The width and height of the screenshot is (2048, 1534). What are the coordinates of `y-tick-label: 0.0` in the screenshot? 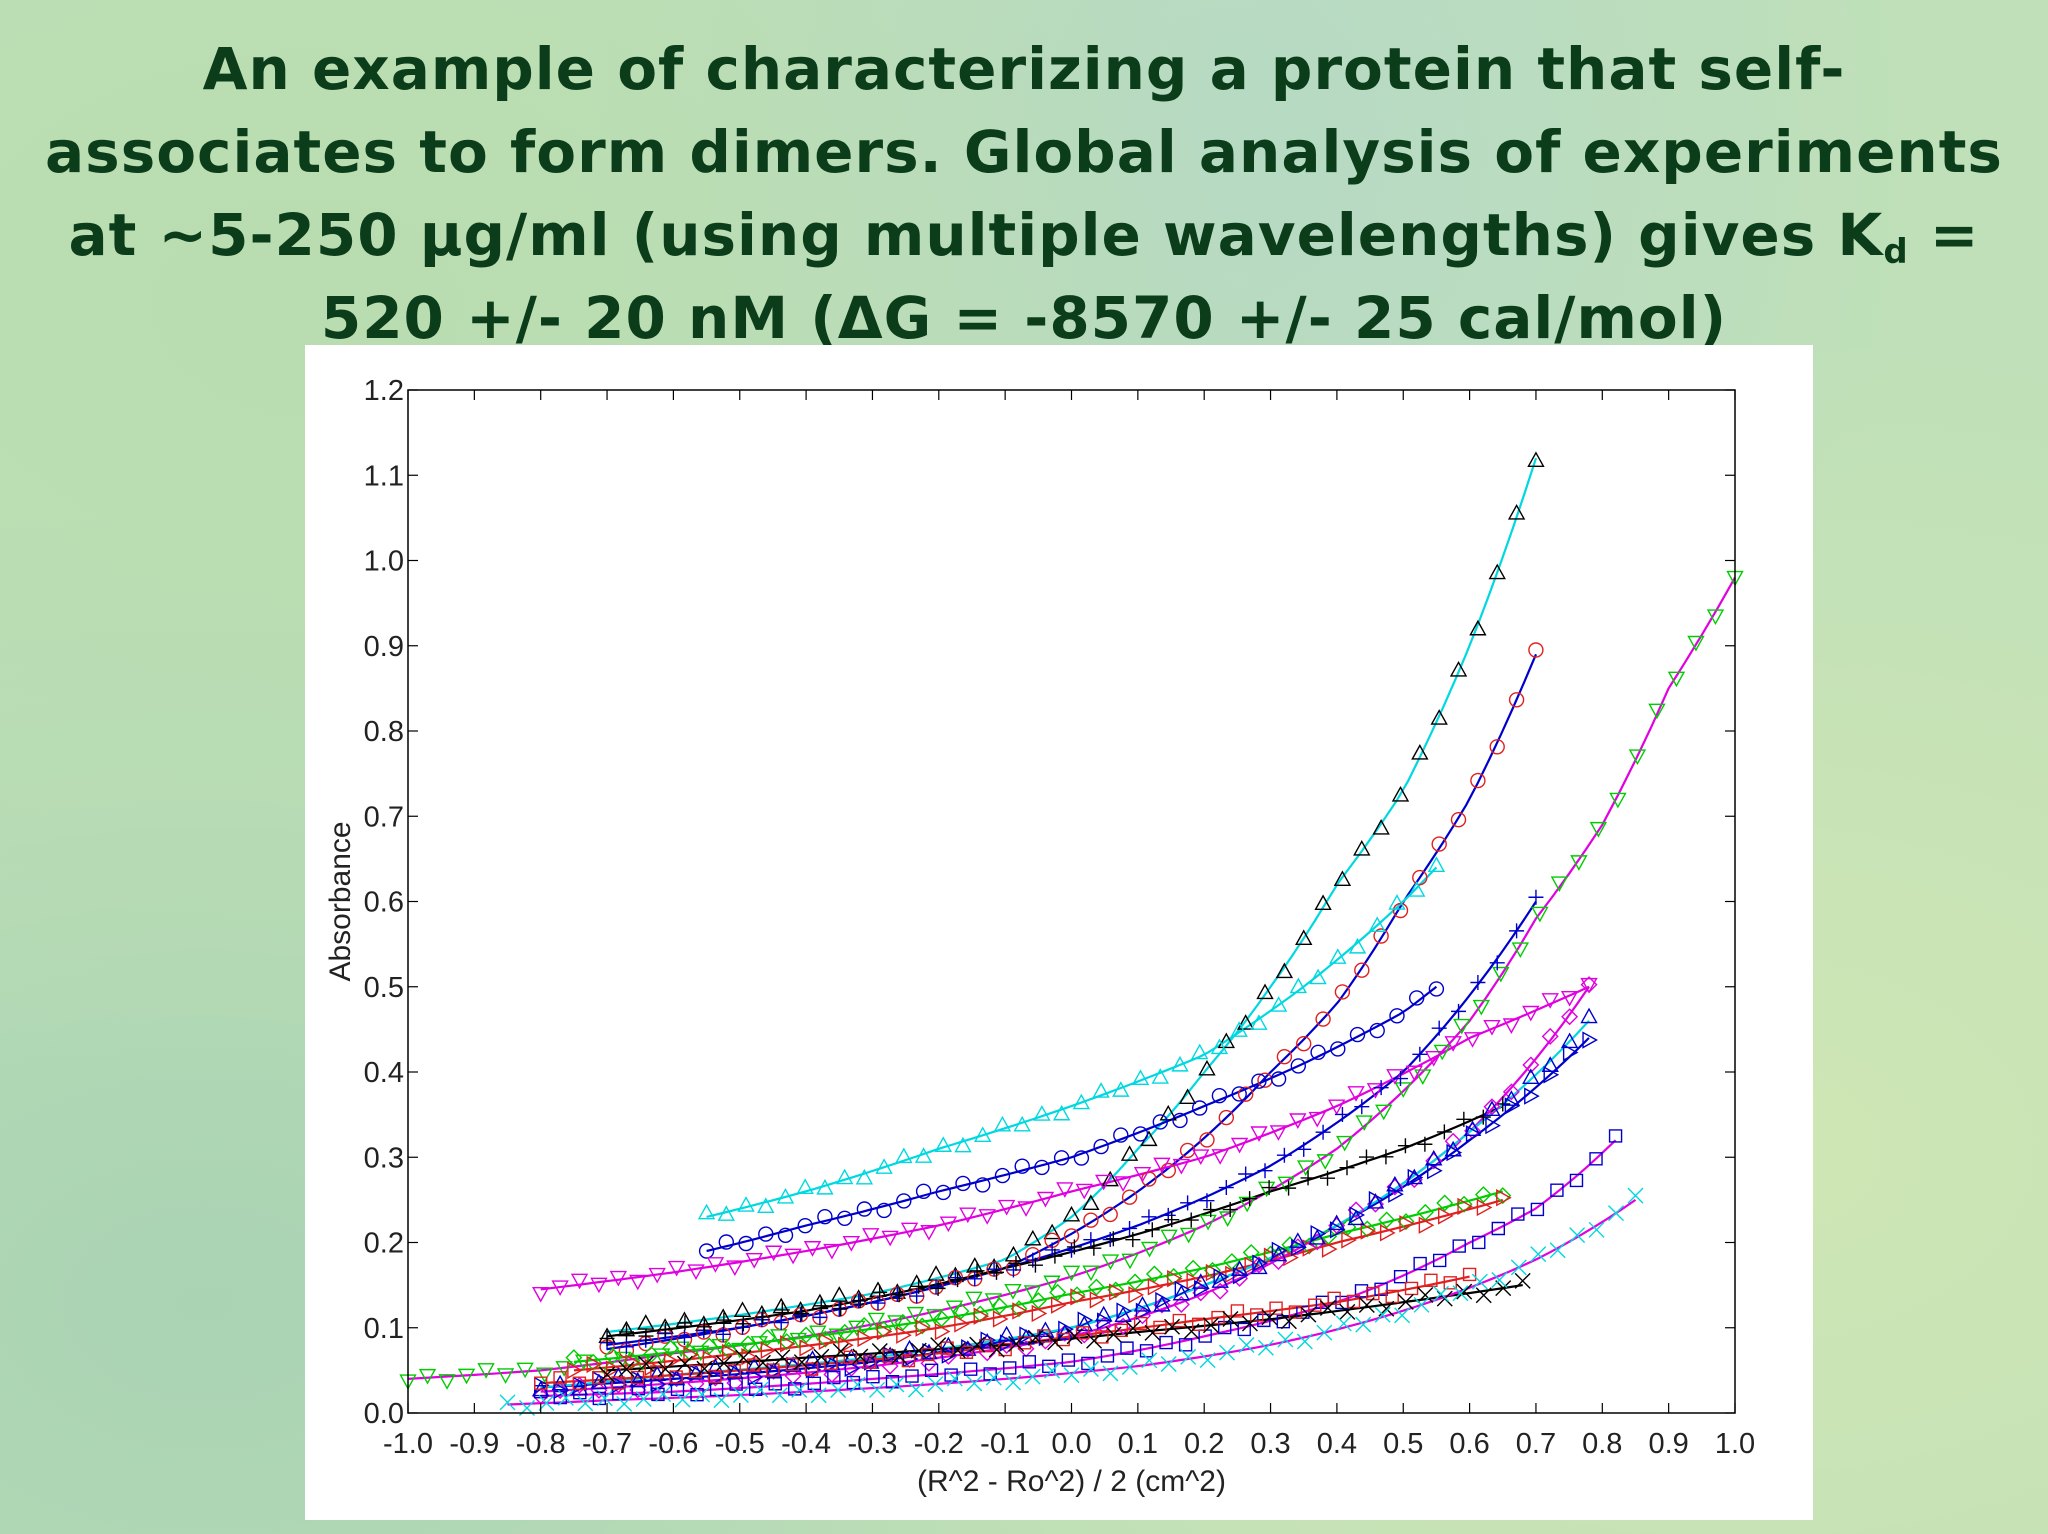 It's located at (384, 1414).